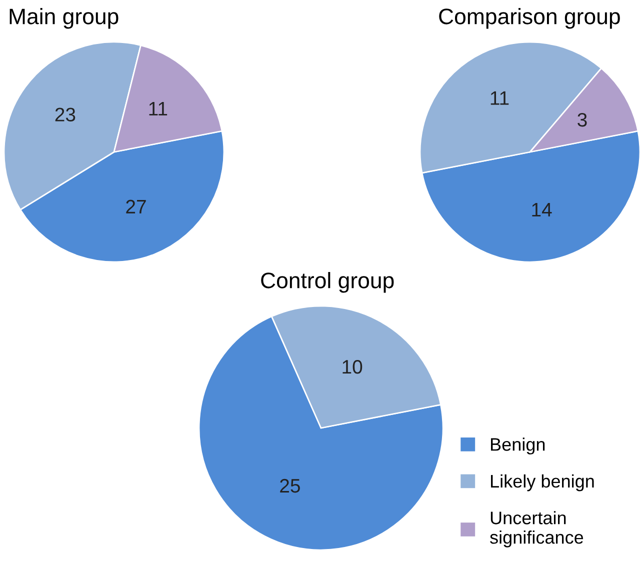 Image resolution: width=640 pixels, height=563 pixels. I want to click on data-label: 25, so click(290, 485).